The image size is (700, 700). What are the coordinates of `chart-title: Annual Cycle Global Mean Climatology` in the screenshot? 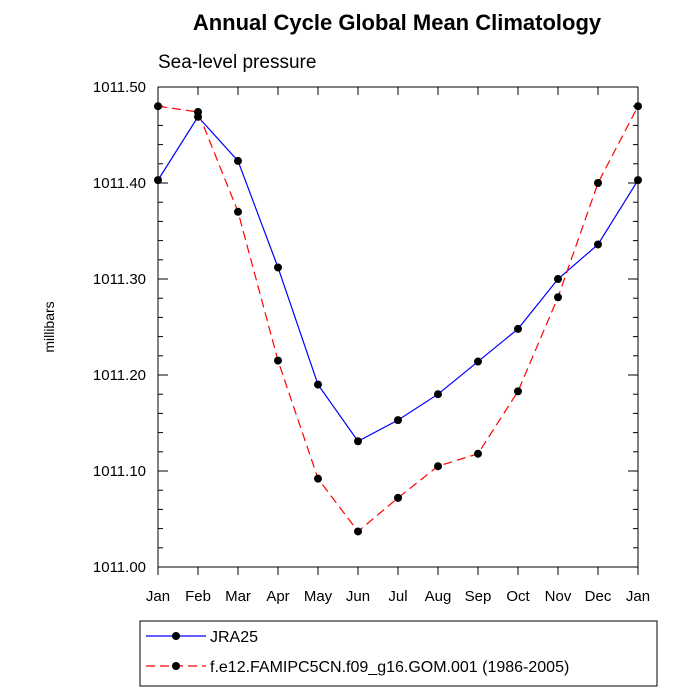 It's located at (397, 22).